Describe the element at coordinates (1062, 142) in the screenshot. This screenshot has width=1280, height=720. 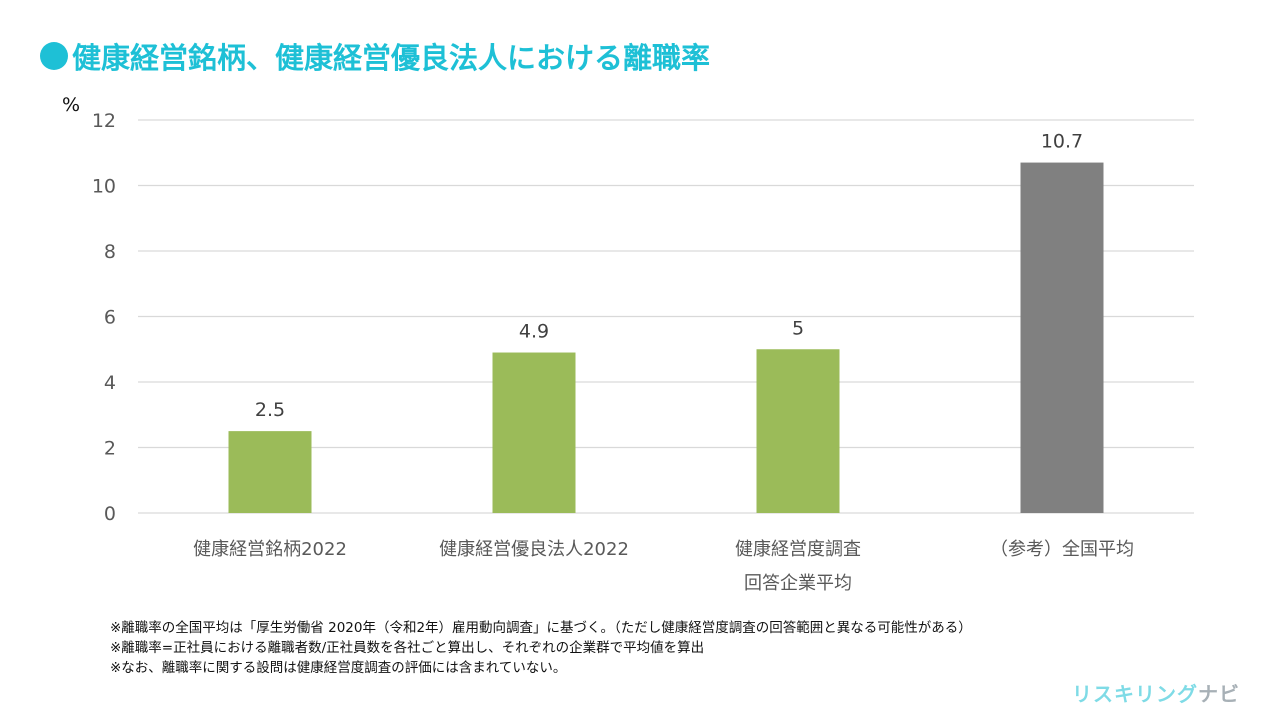
I see `value-label: 10.7` at that location.